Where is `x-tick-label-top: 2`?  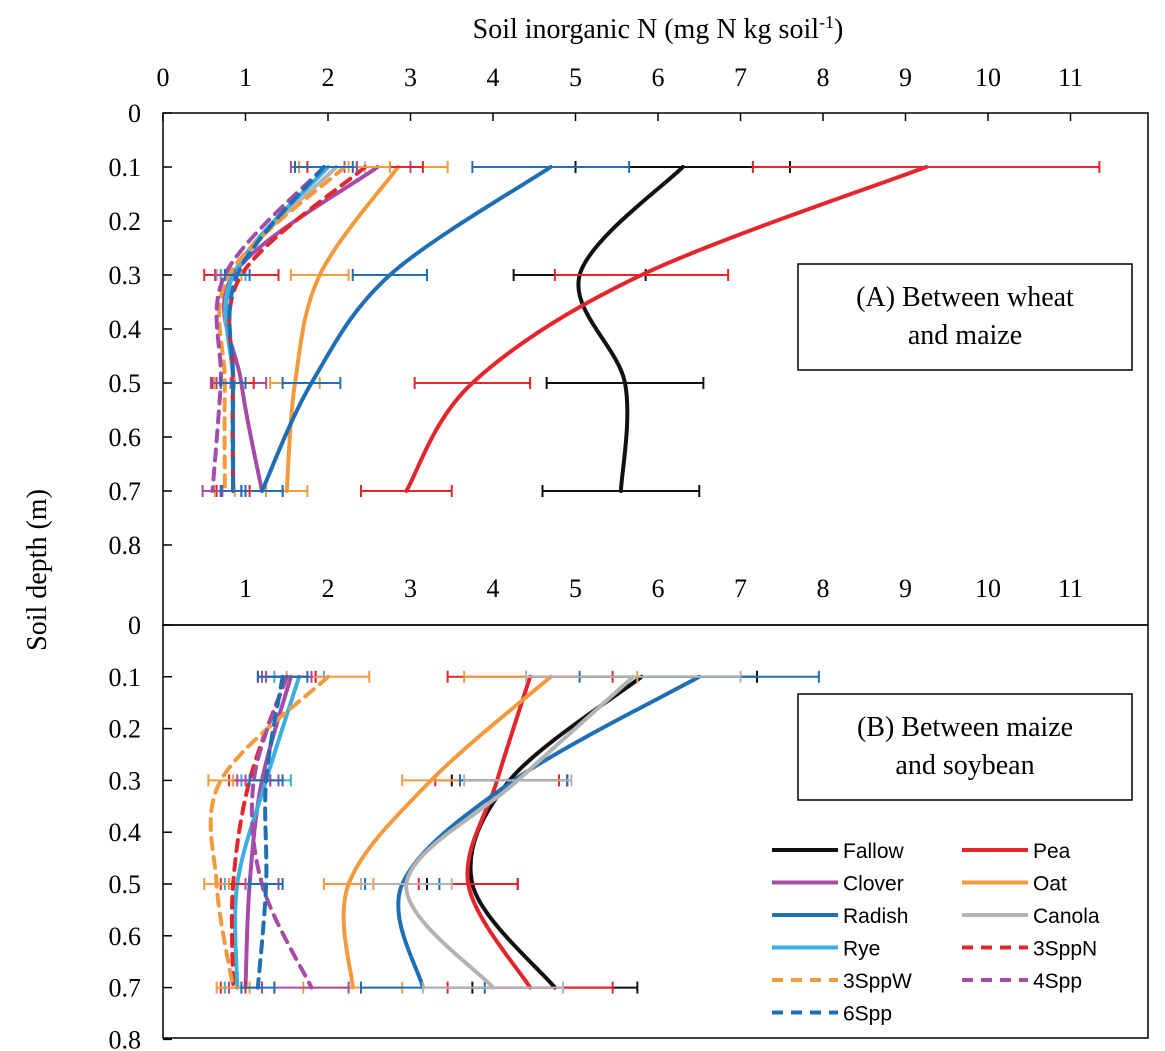 x-tick-label-top: 2 is located at coordinates (328, 77).